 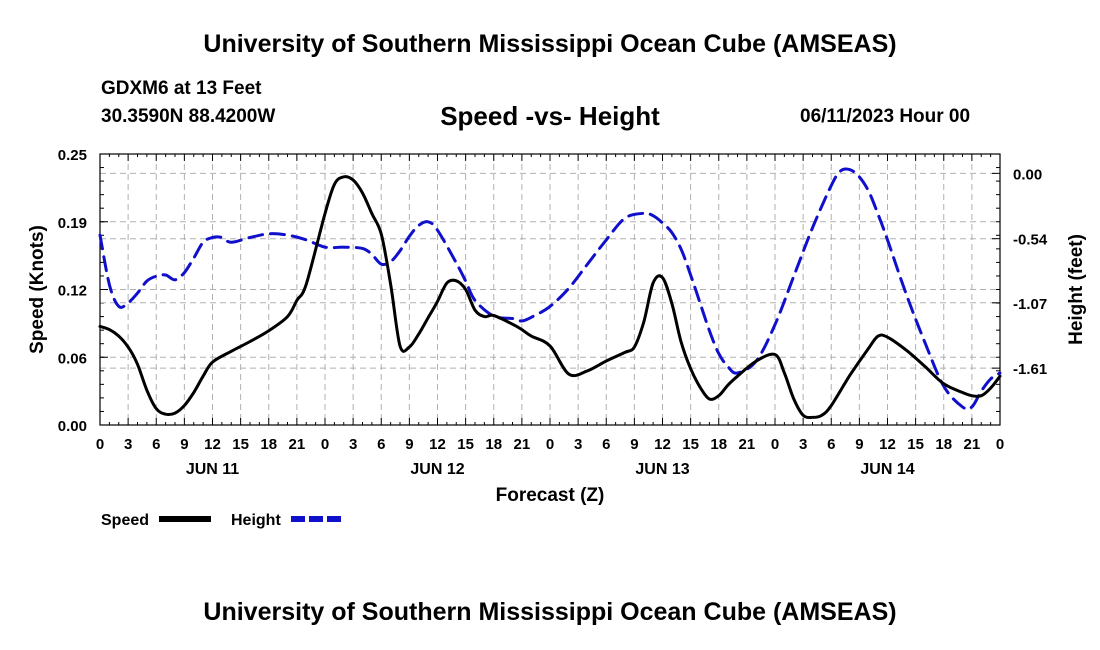 I want to click on y-tick-label: 0.06, so click(x=72, y=358).